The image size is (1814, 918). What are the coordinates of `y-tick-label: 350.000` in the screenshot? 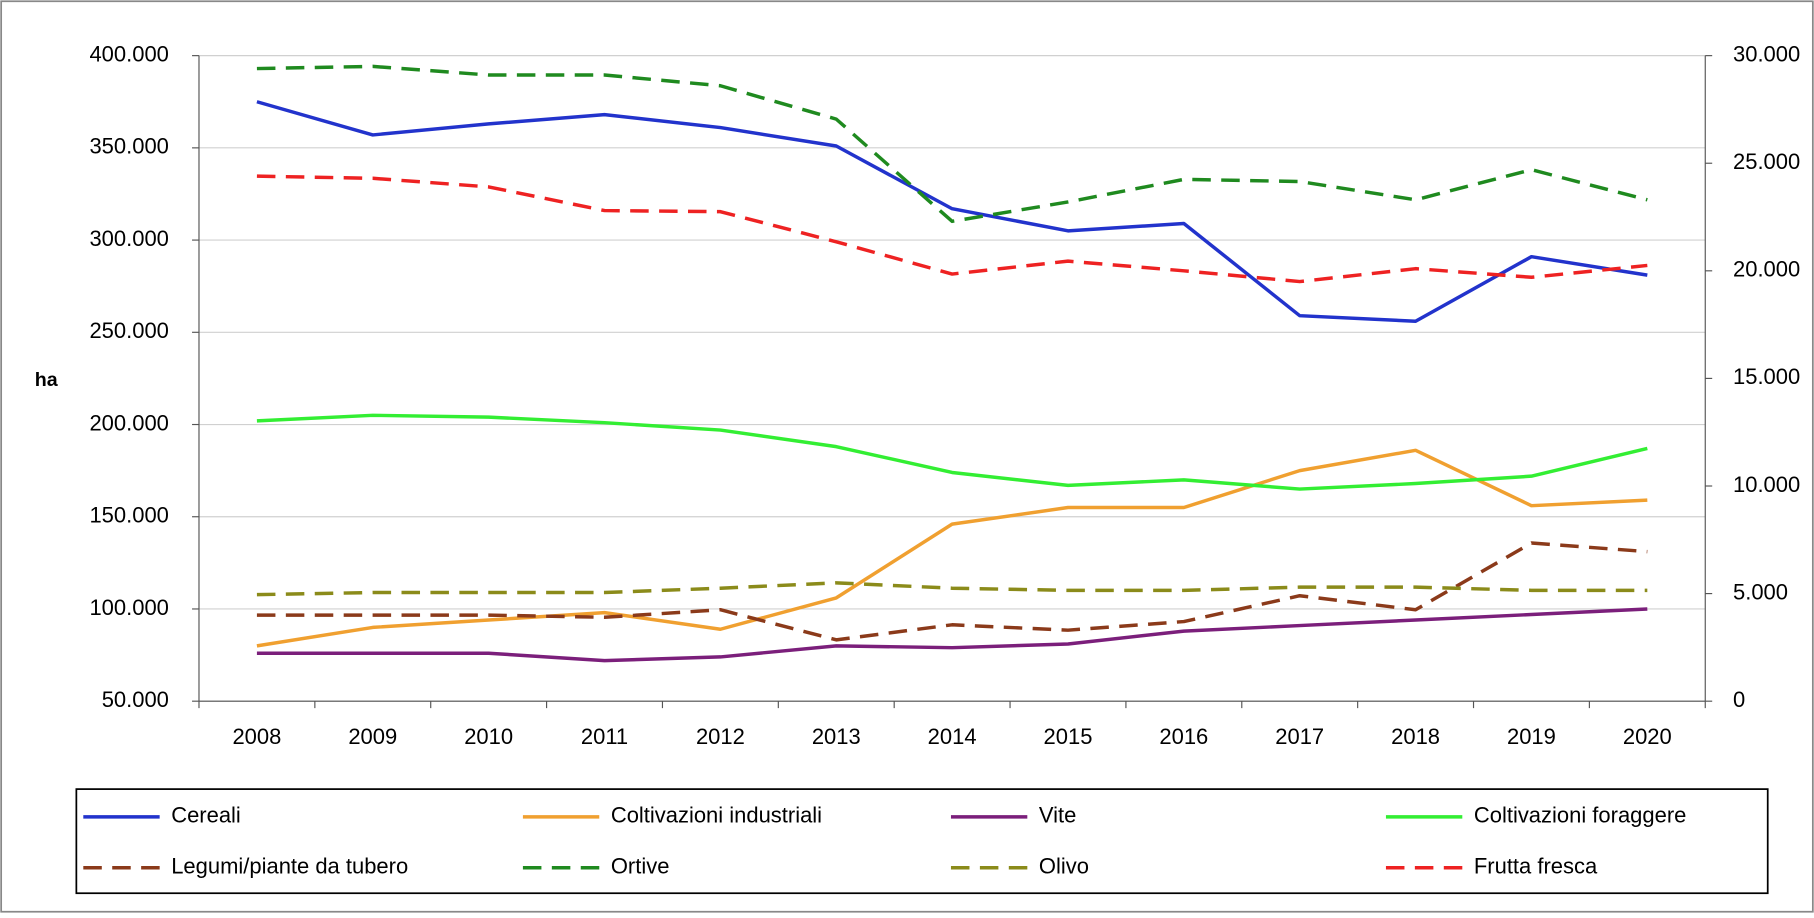 It's located at (128, 146).